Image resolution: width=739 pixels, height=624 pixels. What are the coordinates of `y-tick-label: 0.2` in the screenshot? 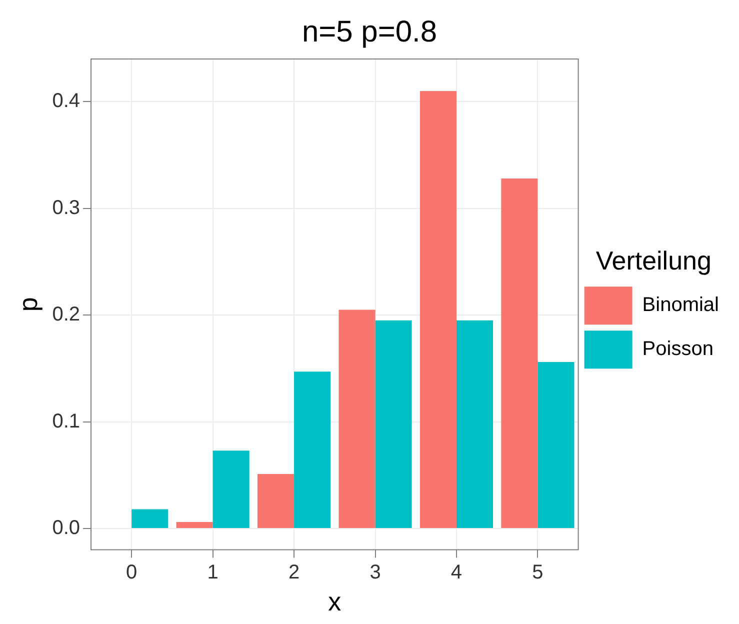 It's located at (66, 315).